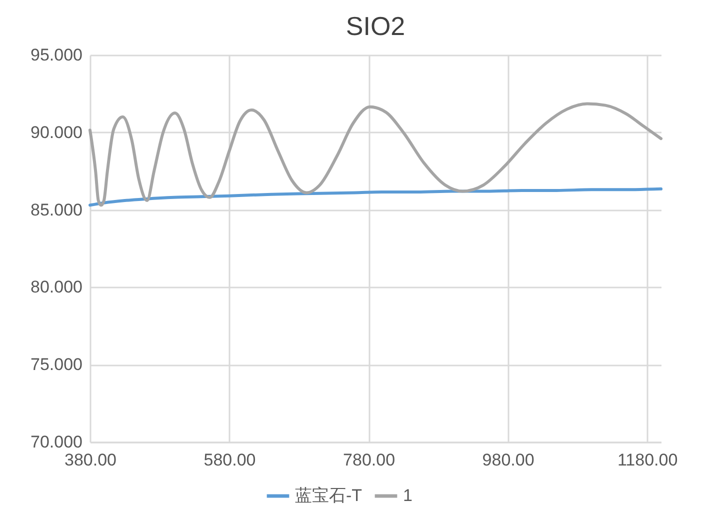  Describe the element at coordinates (376, 26) in the screenshot. I see `chart-title: SIO2` at that location.